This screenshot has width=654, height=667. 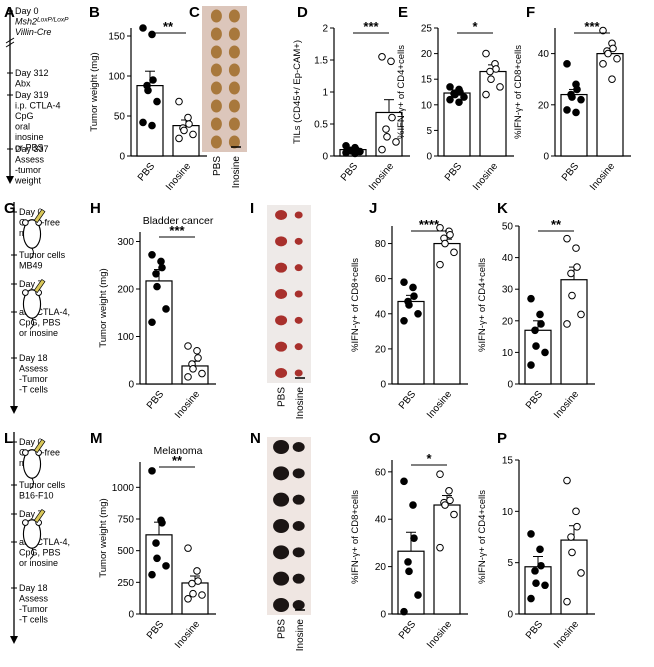 What do you see at coordinates (508, 461) in the screenshot?
I see `y-tick-label: 15` at bounding box center [508, 461].